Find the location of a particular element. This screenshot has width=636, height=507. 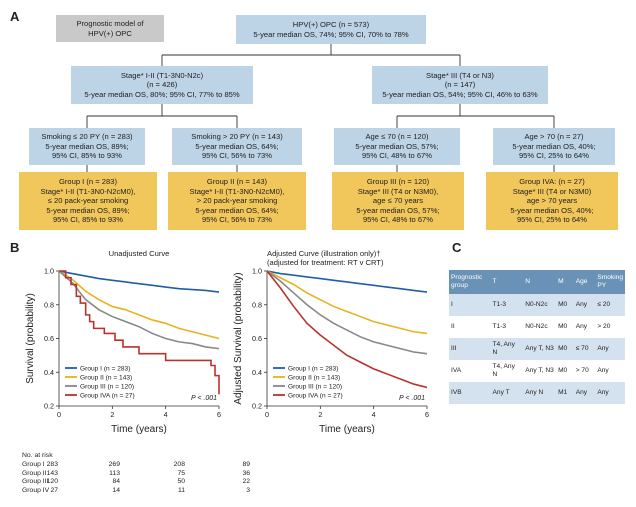

smoking-low-line-3: 95% CI, 85% to 93% is located at coordinates (87, 156).